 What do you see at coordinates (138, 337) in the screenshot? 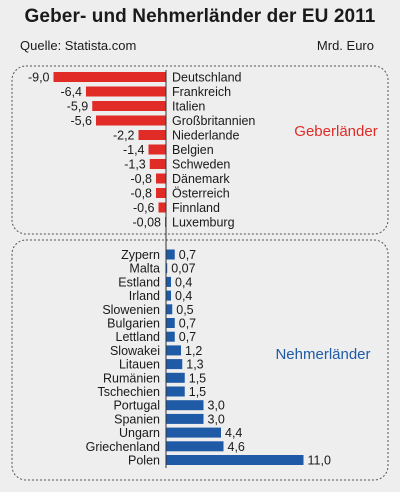
I see `recipient-category-label: Lettland` at bounding box center [138, 337].